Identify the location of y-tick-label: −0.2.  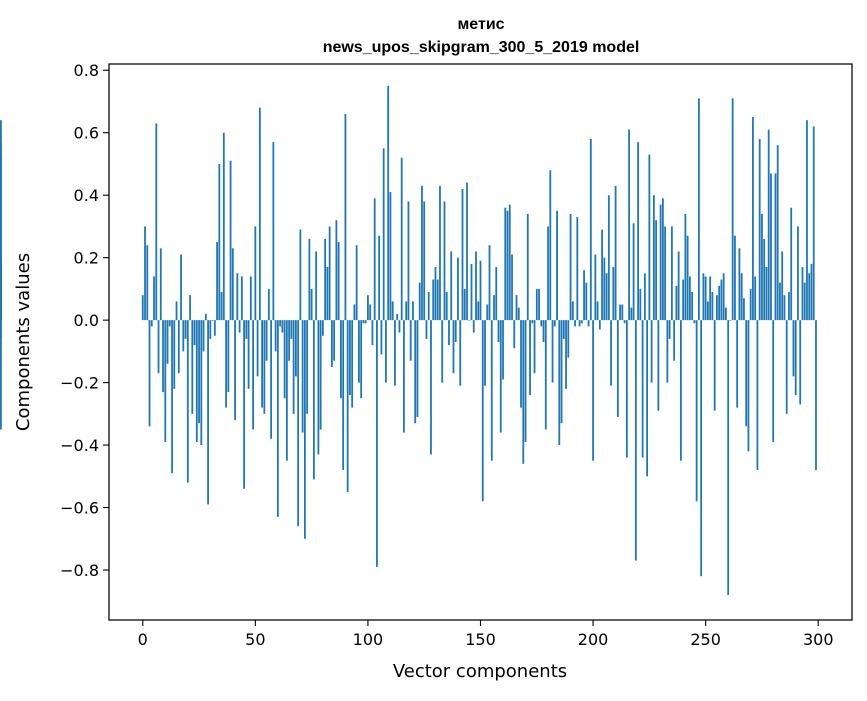
(79, 383).